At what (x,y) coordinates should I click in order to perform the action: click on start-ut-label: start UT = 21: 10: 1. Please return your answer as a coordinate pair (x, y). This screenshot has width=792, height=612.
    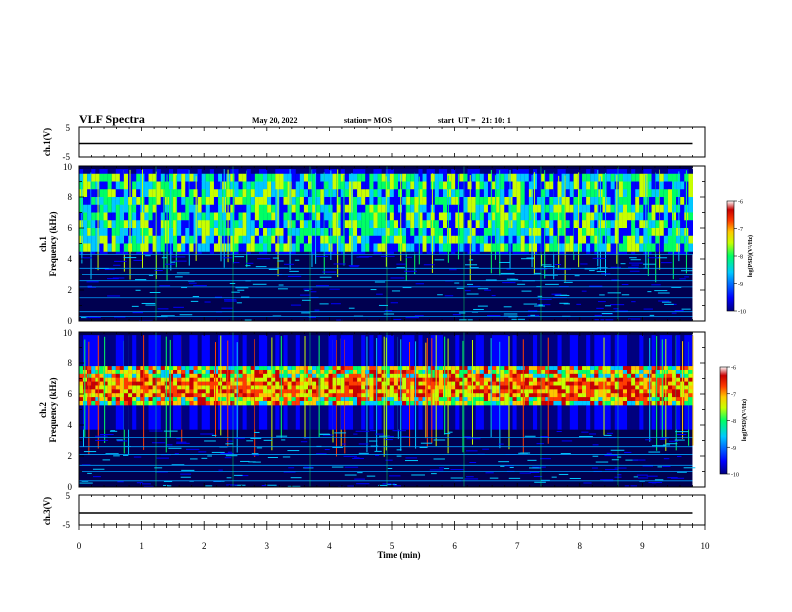
    Looking at the image, I should click on (474, 120).